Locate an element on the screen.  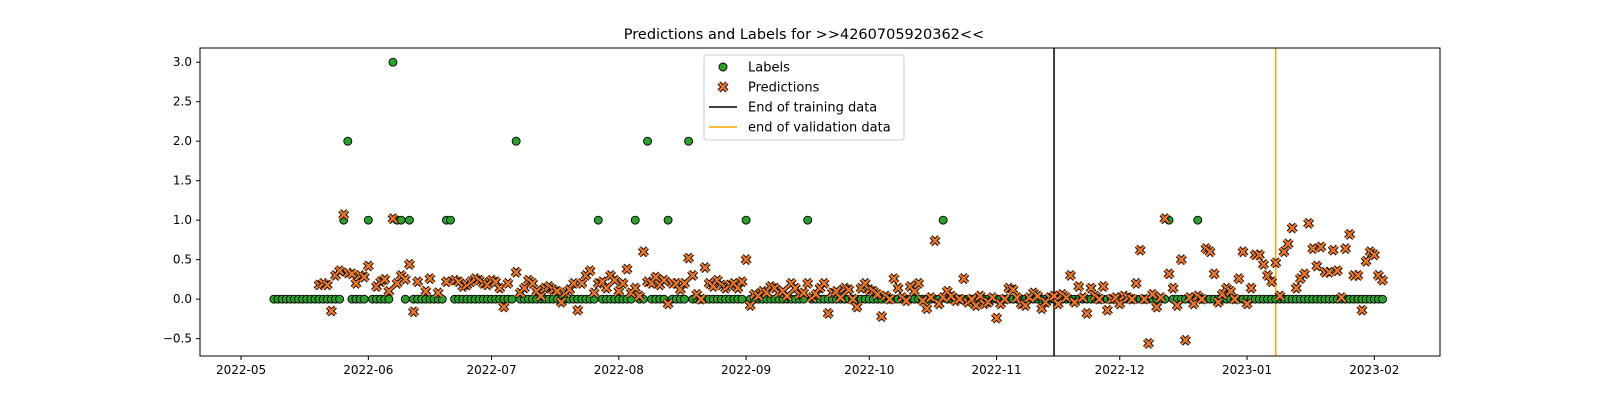
x-tick-label: 2022-06 is located at coordinates (368, 370).